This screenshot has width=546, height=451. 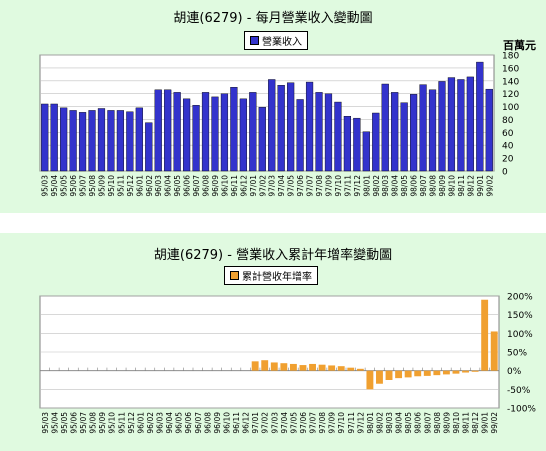 I want to click on revenue-x-tick-label: 95/04, so click(x=54, y=186).